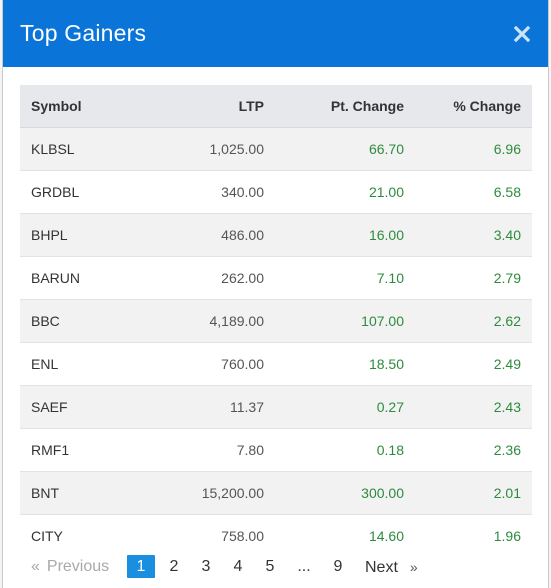  I want to click on table-header-row: Symbol LTP Pt. Change % Change, so click(276, 106).